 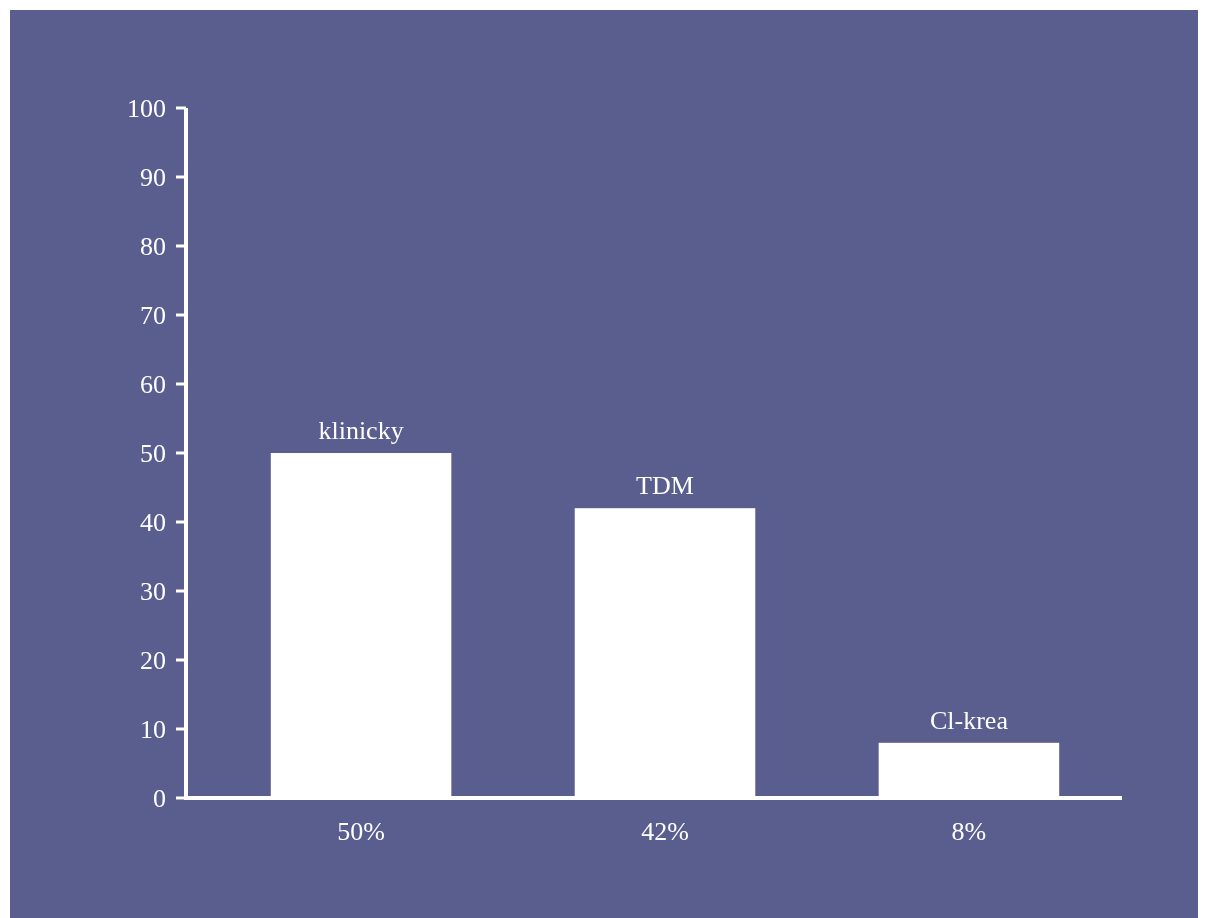 I want to click on y-tick-label: 90, so click(x=153, y=178).